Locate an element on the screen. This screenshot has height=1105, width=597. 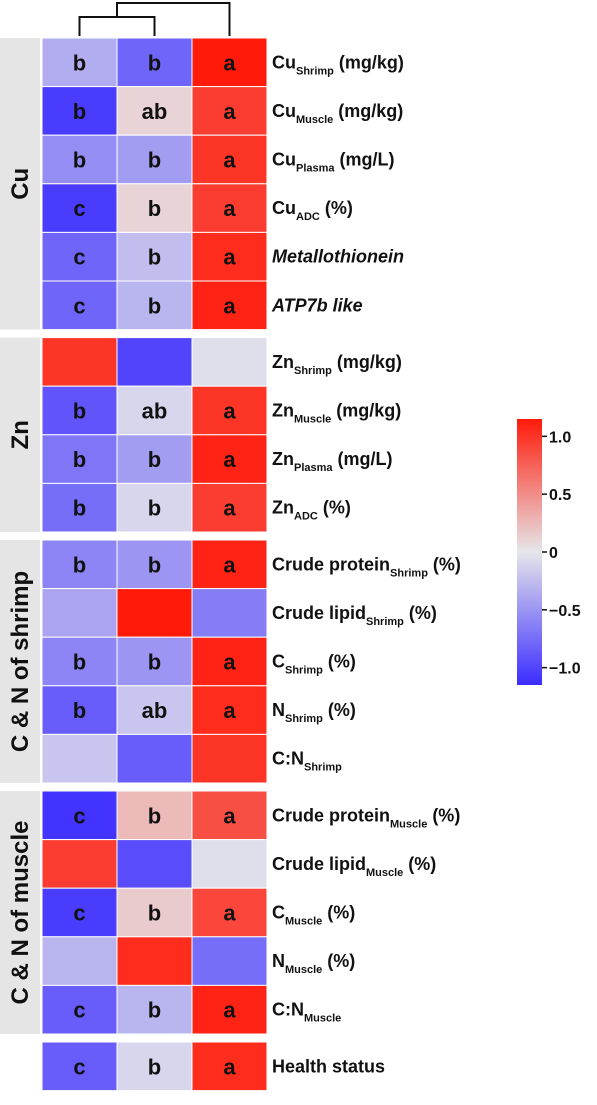
row-label: Crude proteinMuscle (%) is located at coordinates (366, 817).